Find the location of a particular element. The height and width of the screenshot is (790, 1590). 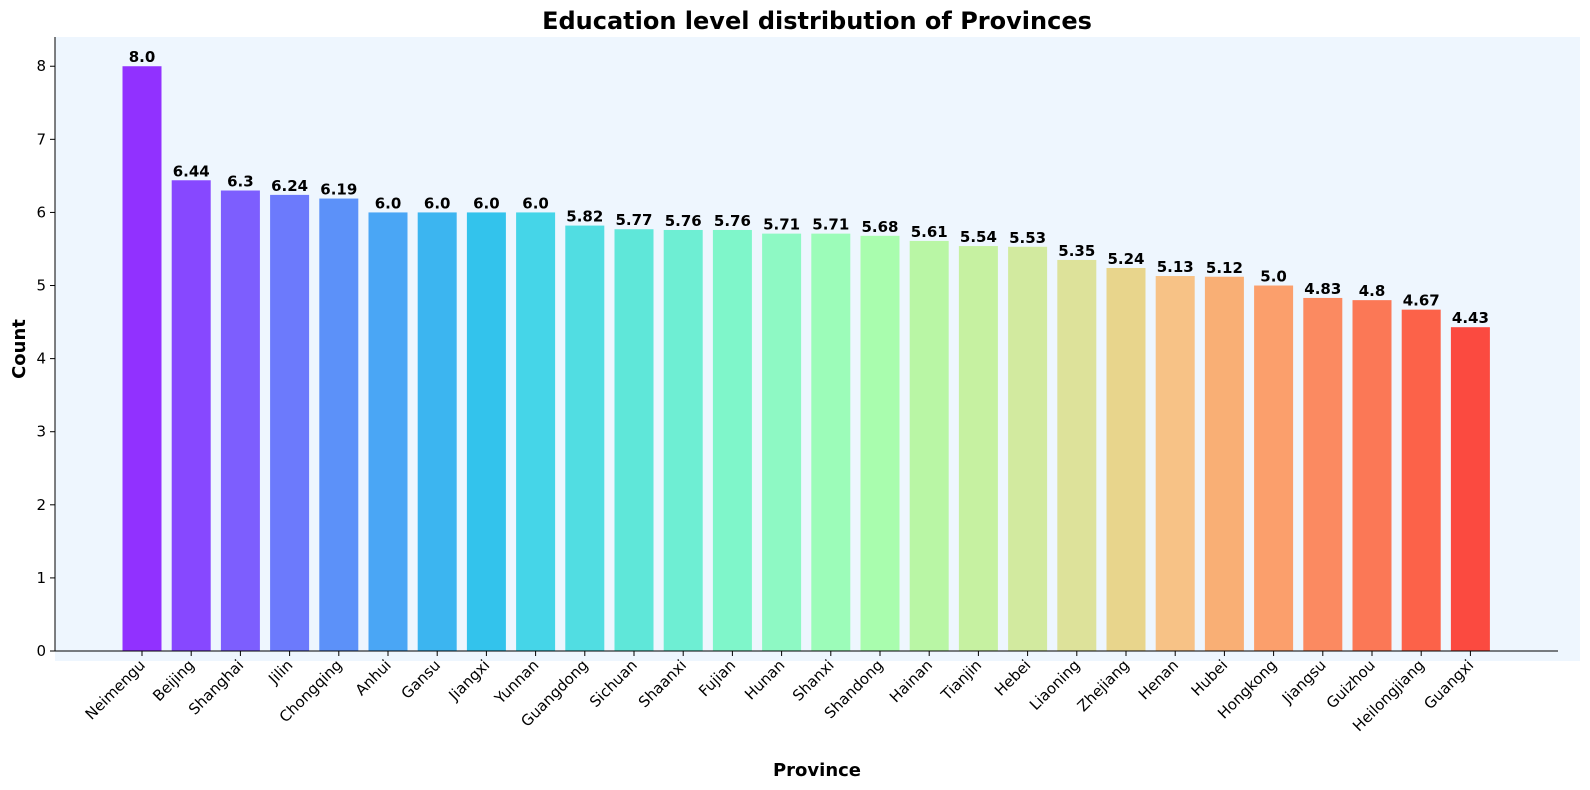

x-tick-label: Liaoning is located at coordinates (1055, 685).